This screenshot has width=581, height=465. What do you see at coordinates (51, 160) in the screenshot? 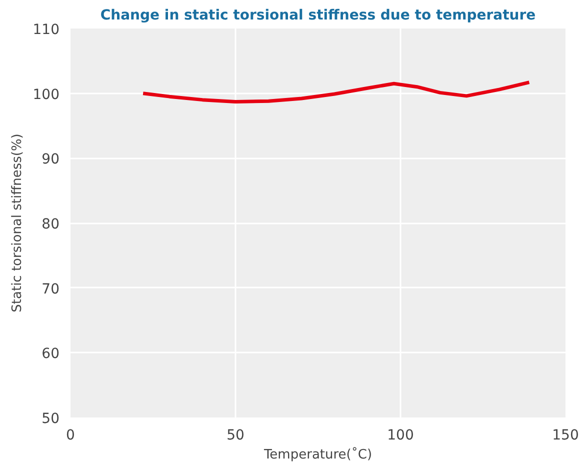
I see `y-tick-label: 90` at bounding box center [51, 160].